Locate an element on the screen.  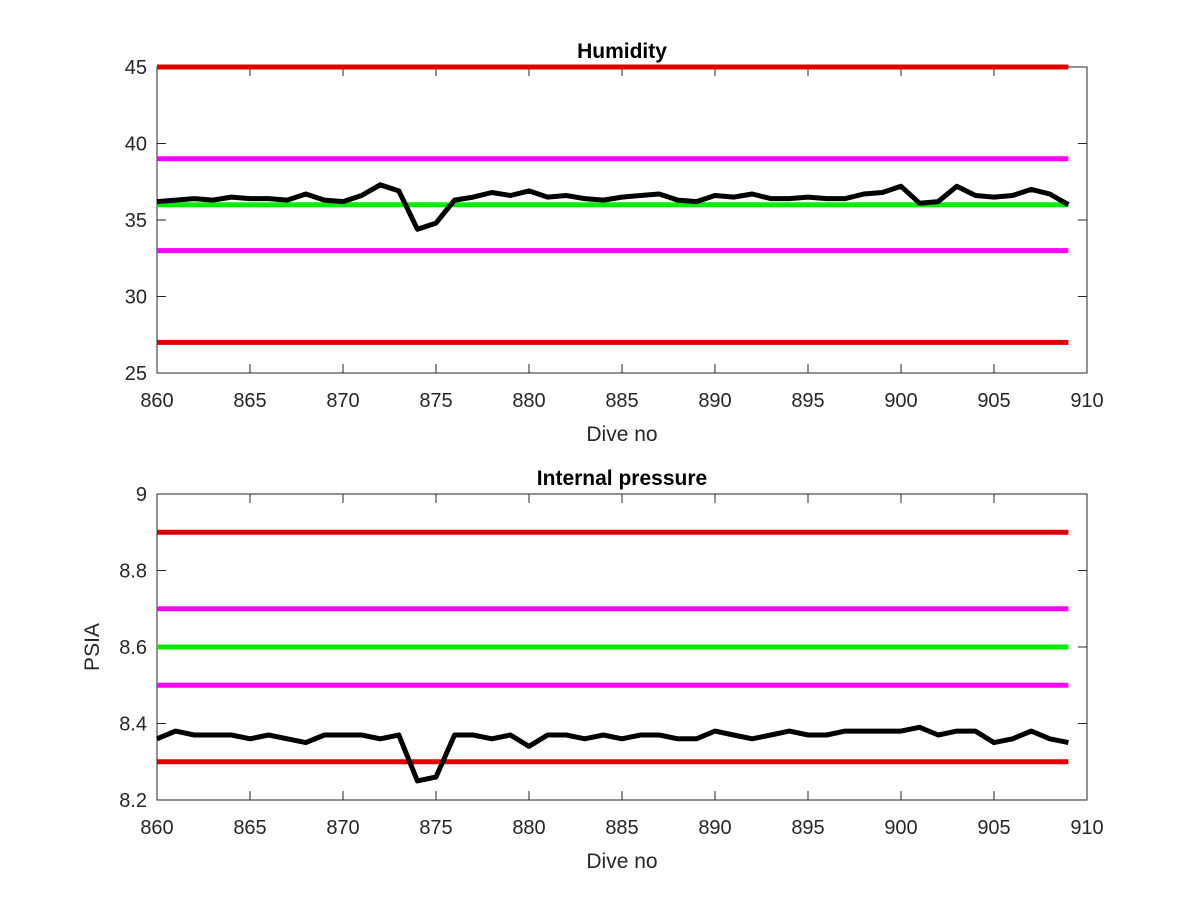
internal-pressure-series-line is located at coordinates (612, 754).